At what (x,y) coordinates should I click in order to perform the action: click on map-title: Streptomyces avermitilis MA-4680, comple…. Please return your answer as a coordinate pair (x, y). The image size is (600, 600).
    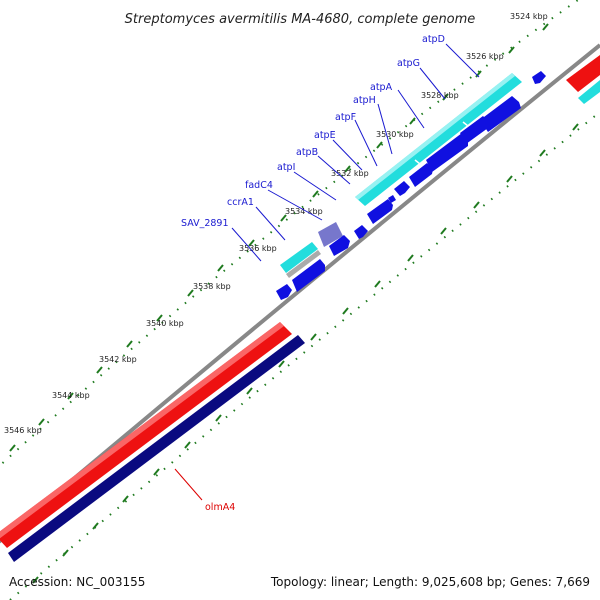
    Looking at the image, I should click on (300, 19).